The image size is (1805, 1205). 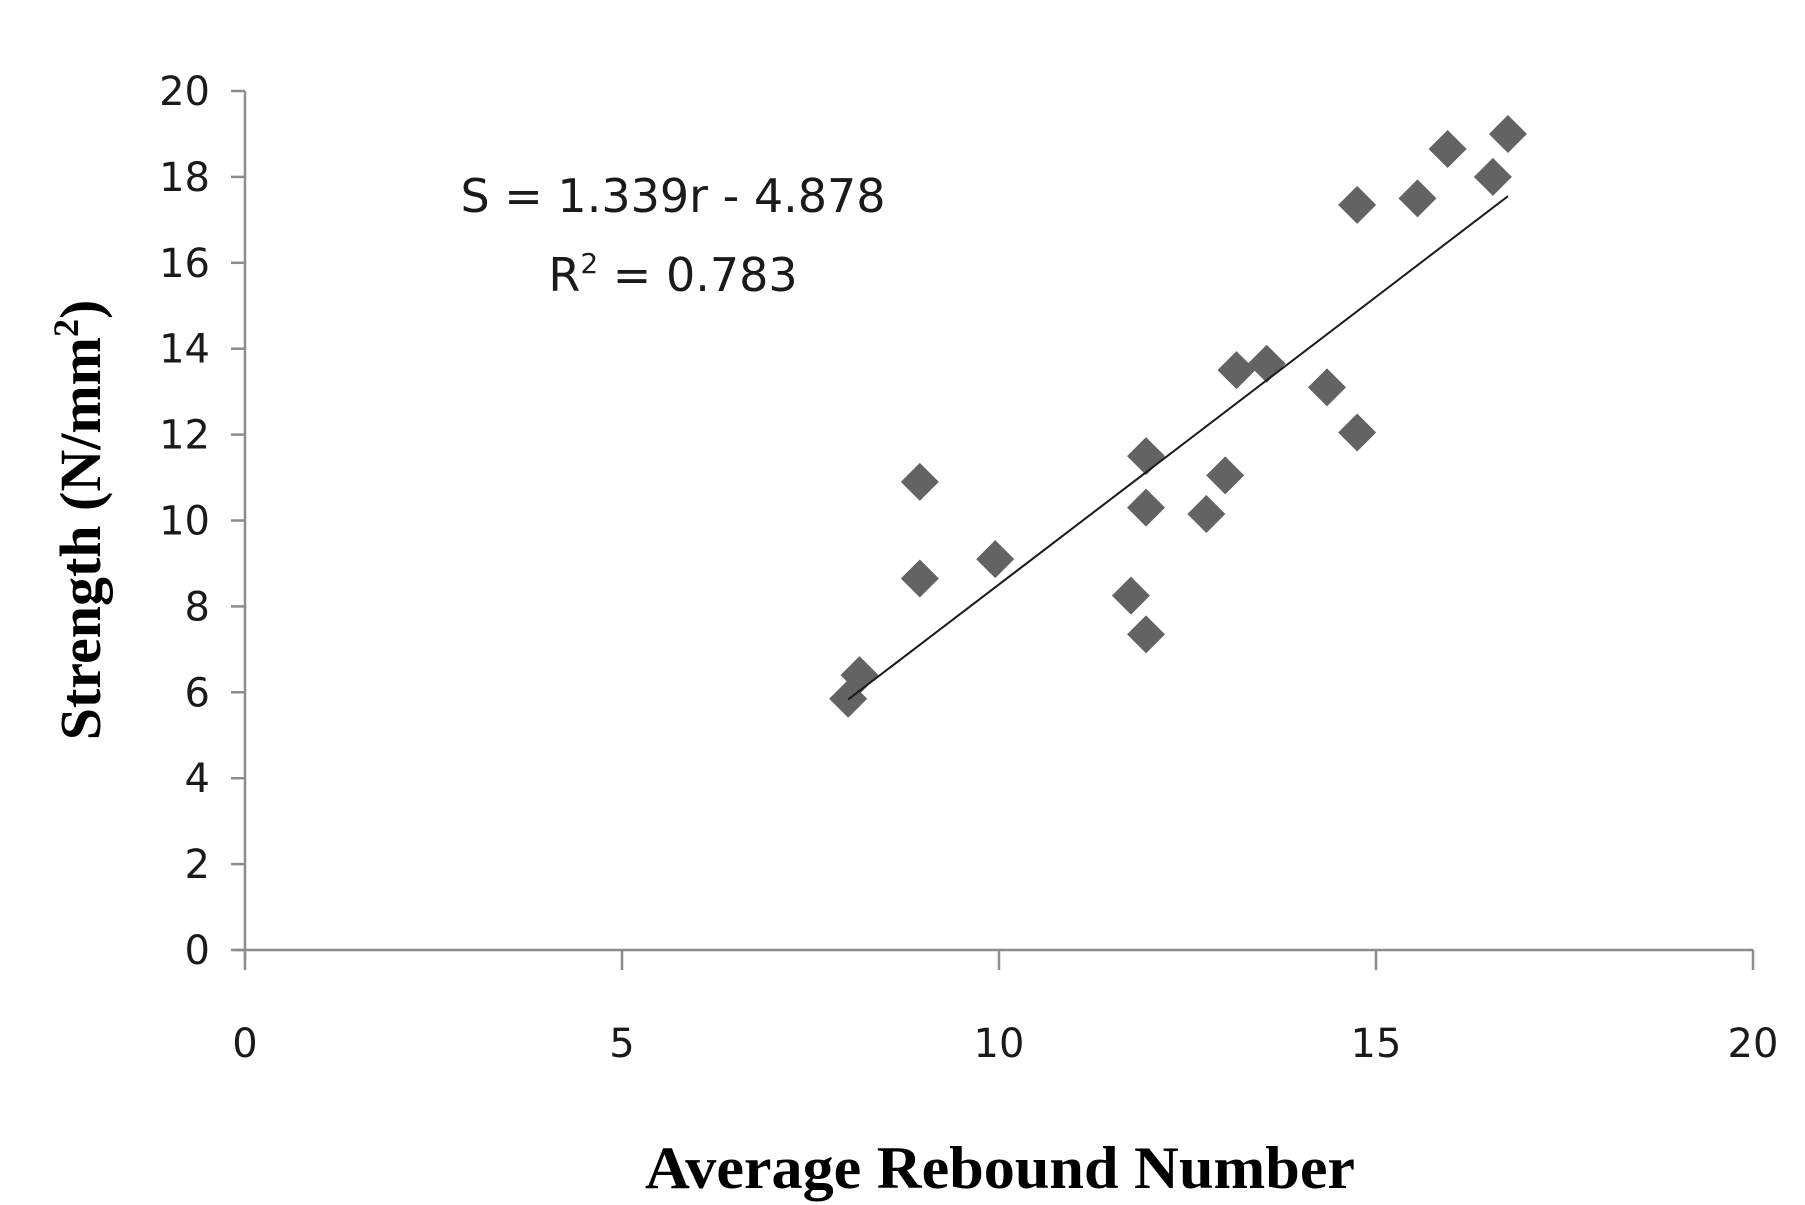 I want to click on x-tick-label: 15, so click(x=1376, y=1044).